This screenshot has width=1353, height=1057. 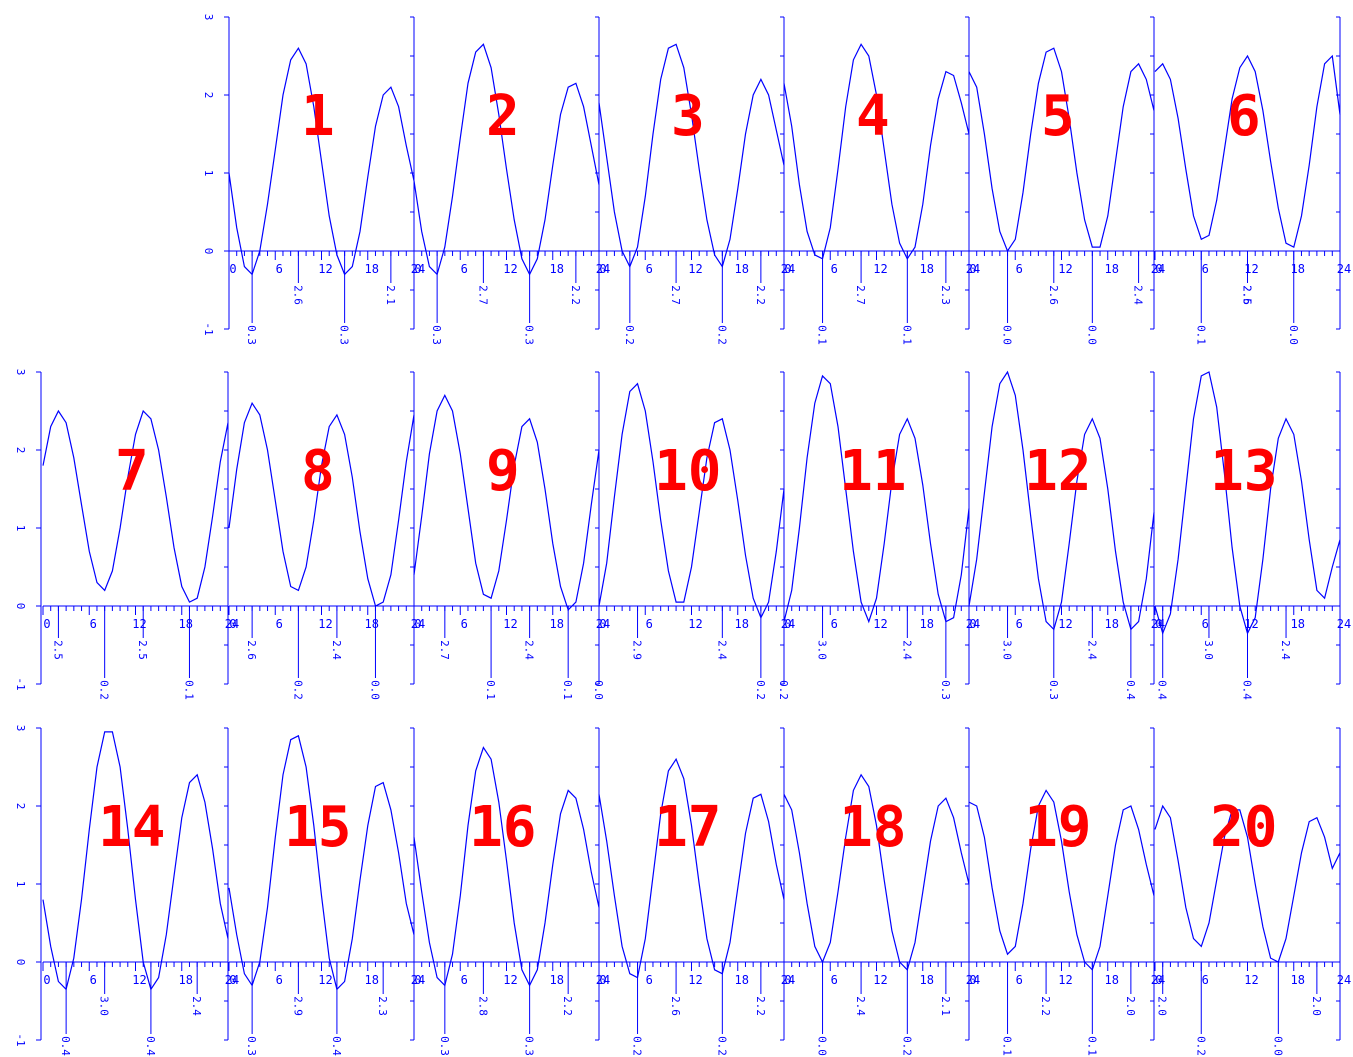 What do you see at coordinates (251, 650) in the screenshot?
I see `max-label: 2.6` at bounding box center [251, 650].